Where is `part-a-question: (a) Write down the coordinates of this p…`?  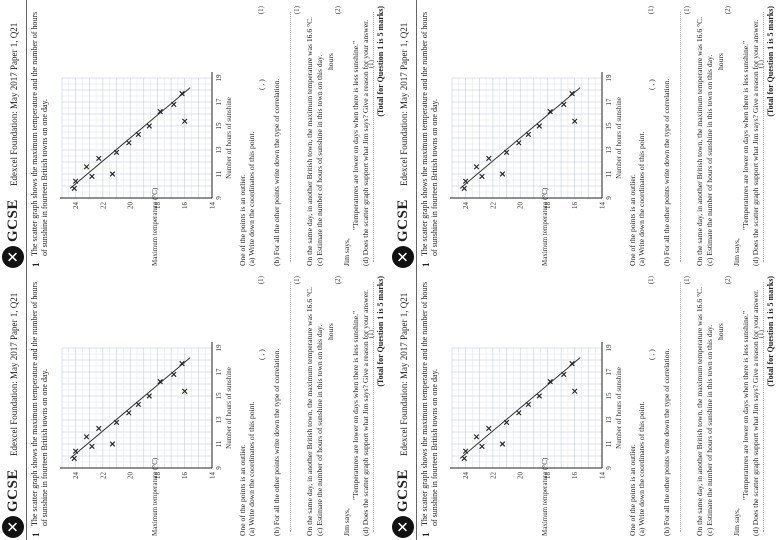
part-a-question: (a) Write down the coordinates of this p… is located at coordinates (641, 468).